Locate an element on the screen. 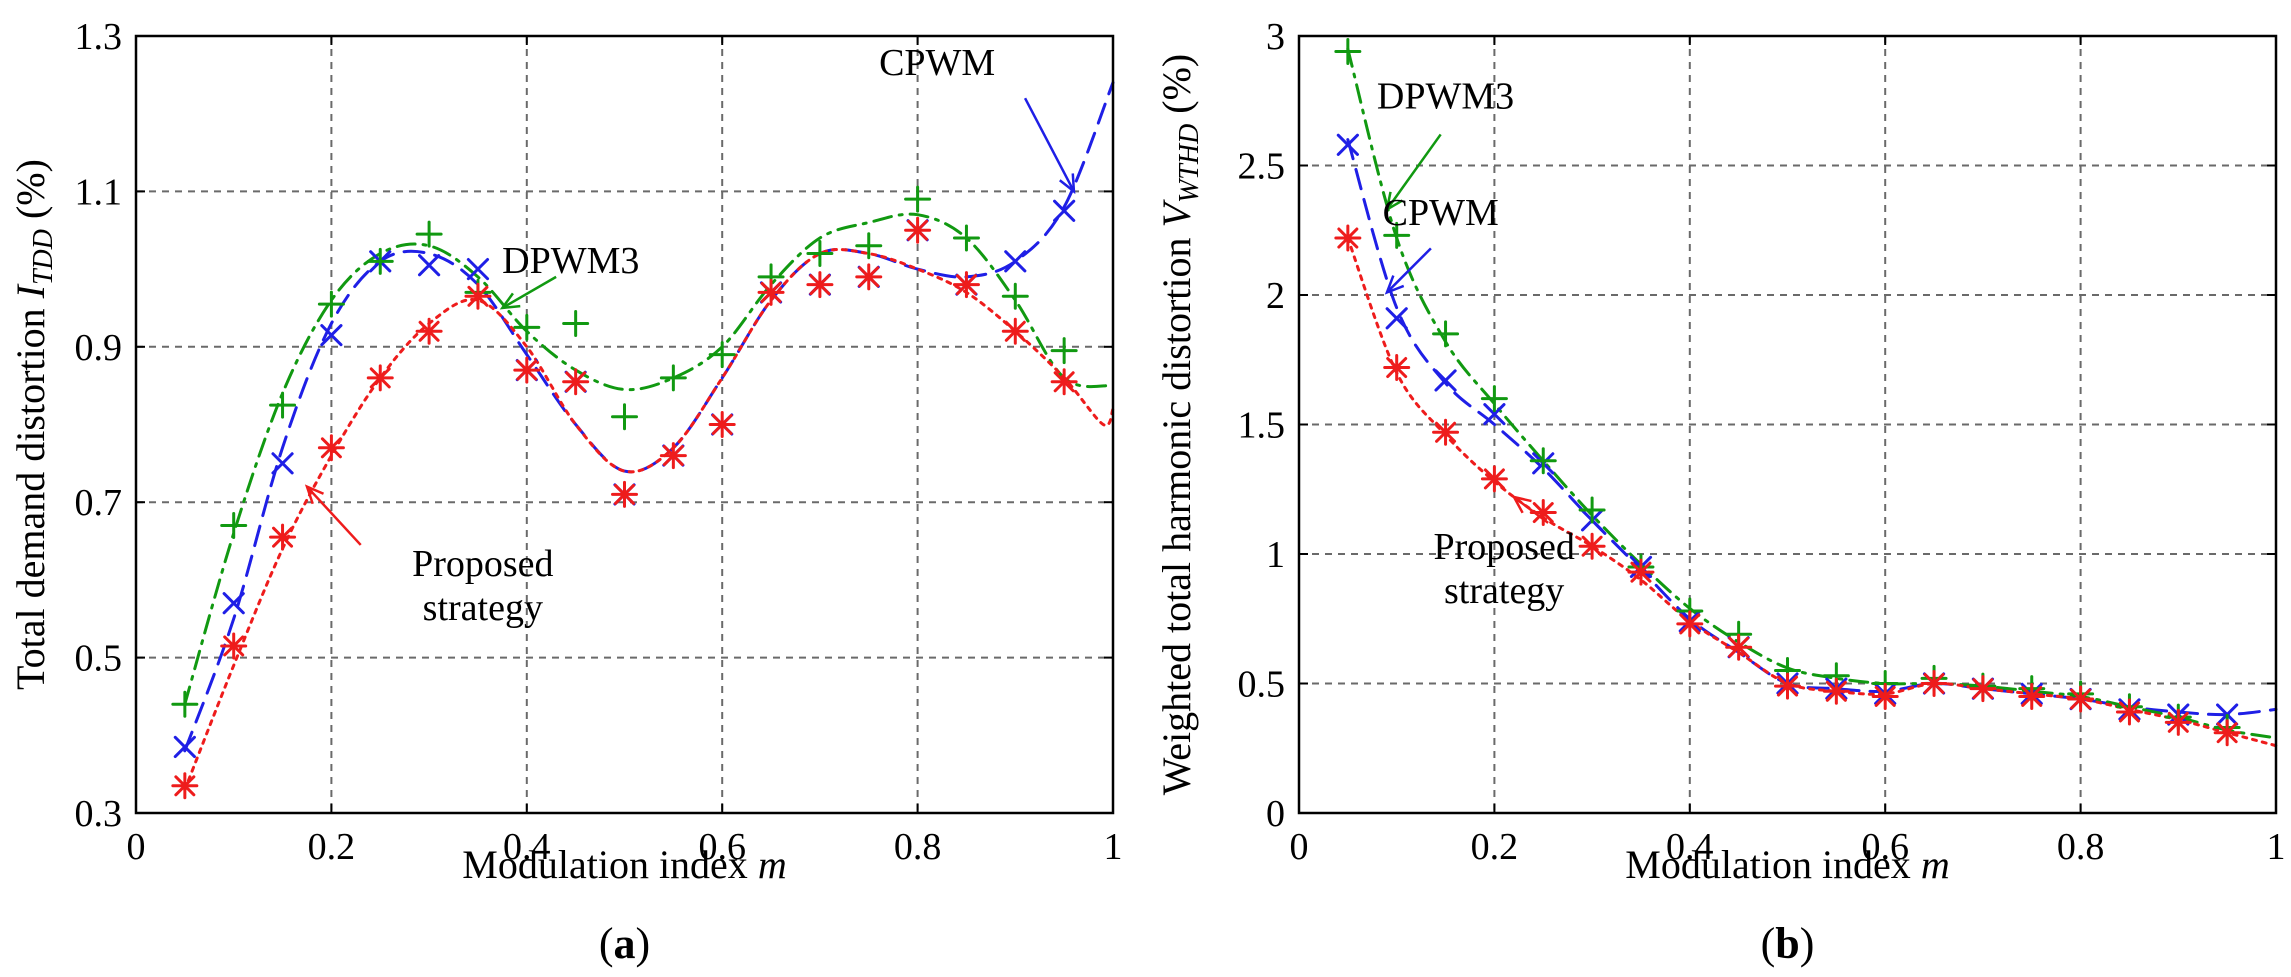 The width and height of the screenshot is (2291, 977). panel-b-x-tick-label: 0 is located at coordinates (1299, 847).